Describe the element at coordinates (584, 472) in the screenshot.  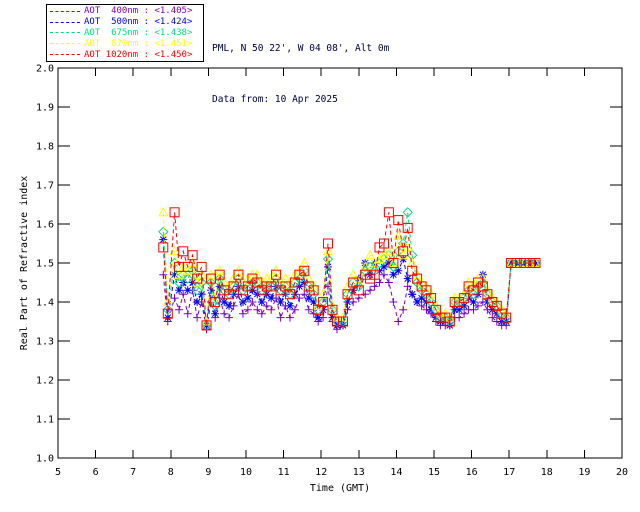
I see `x-tick-label: 19` at that location.